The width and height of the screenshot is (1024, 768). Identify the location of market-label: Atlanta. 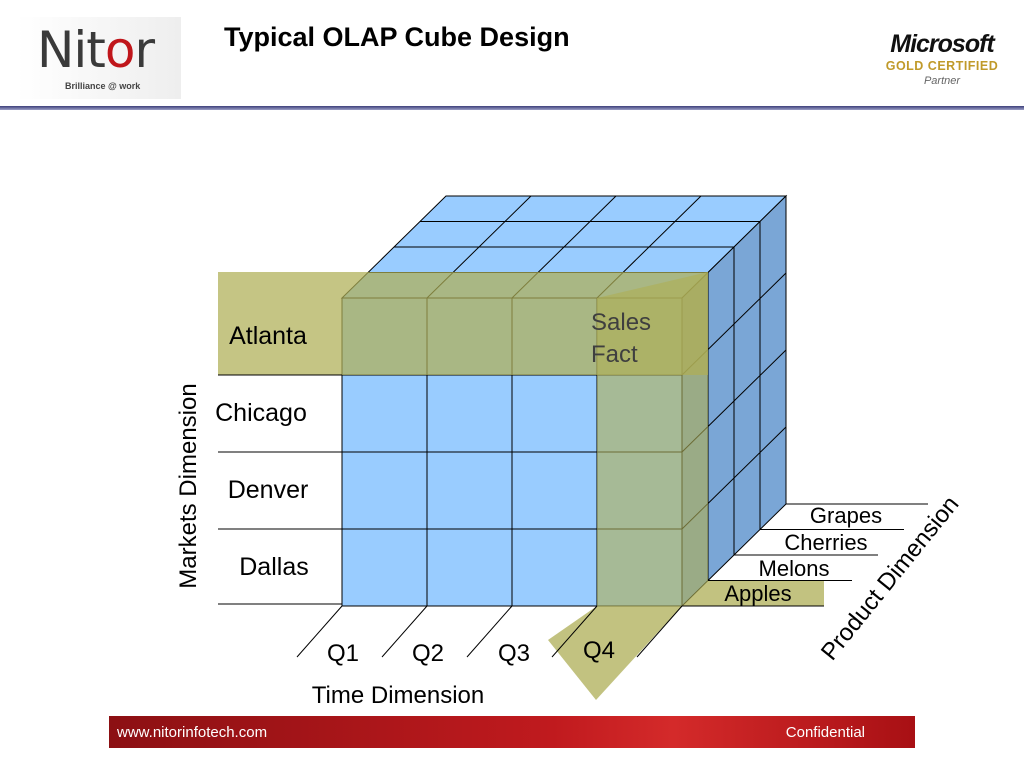
(268, 336).